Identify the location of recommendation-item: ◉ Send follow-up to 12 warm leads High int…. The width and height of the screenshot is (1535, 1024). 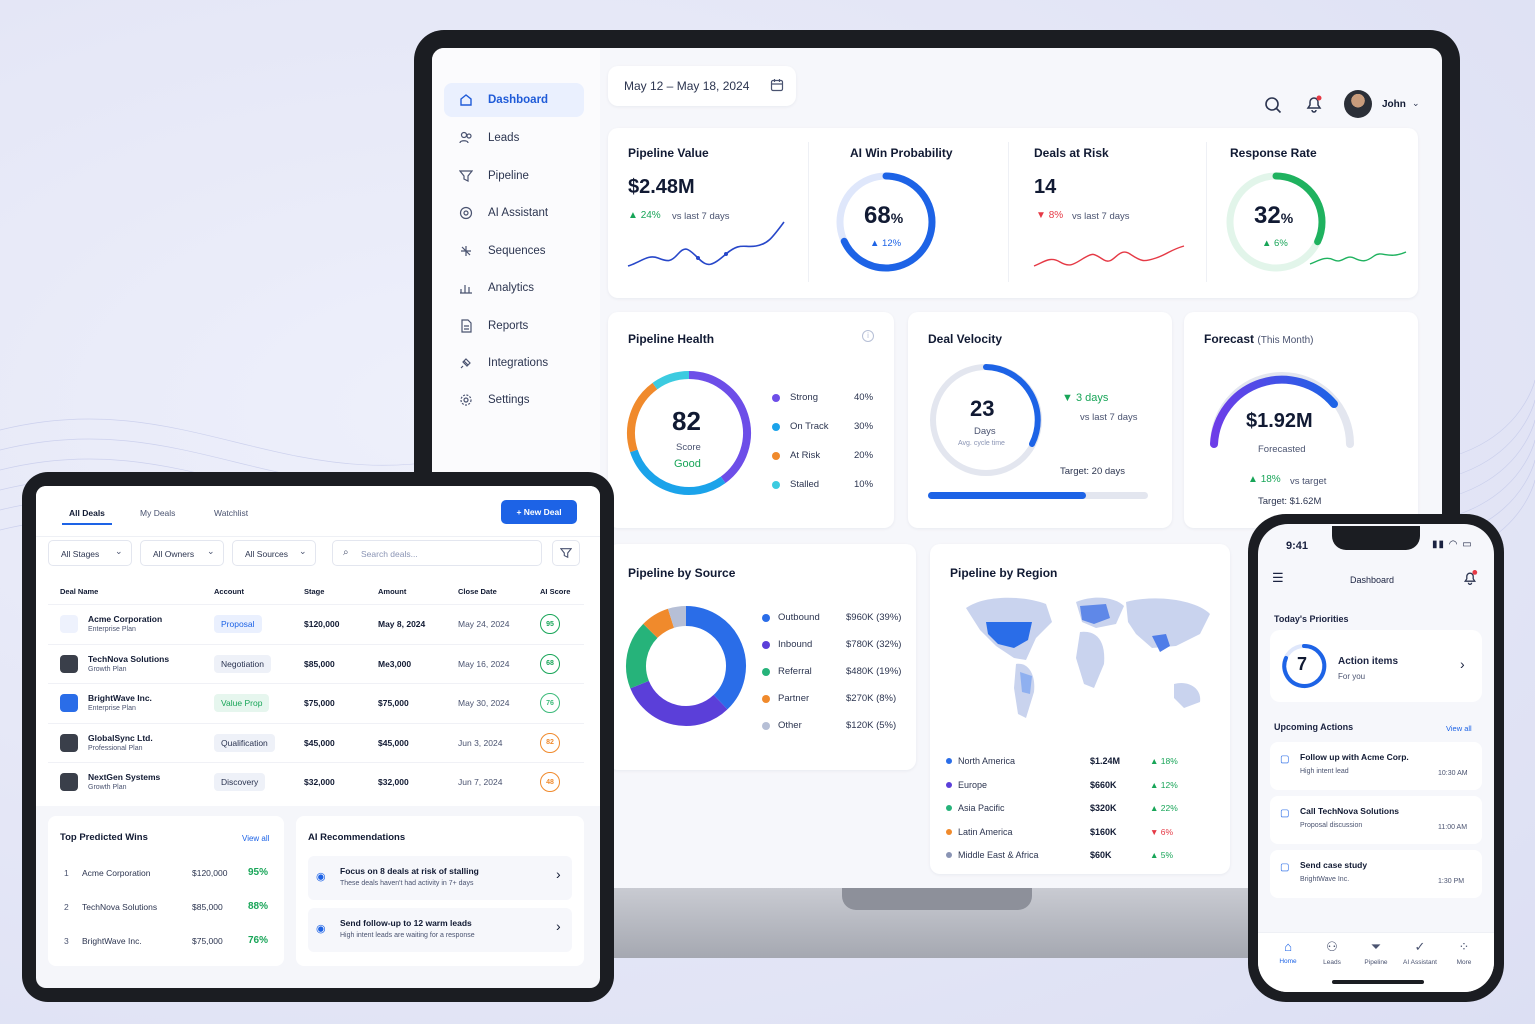
(440, 930).